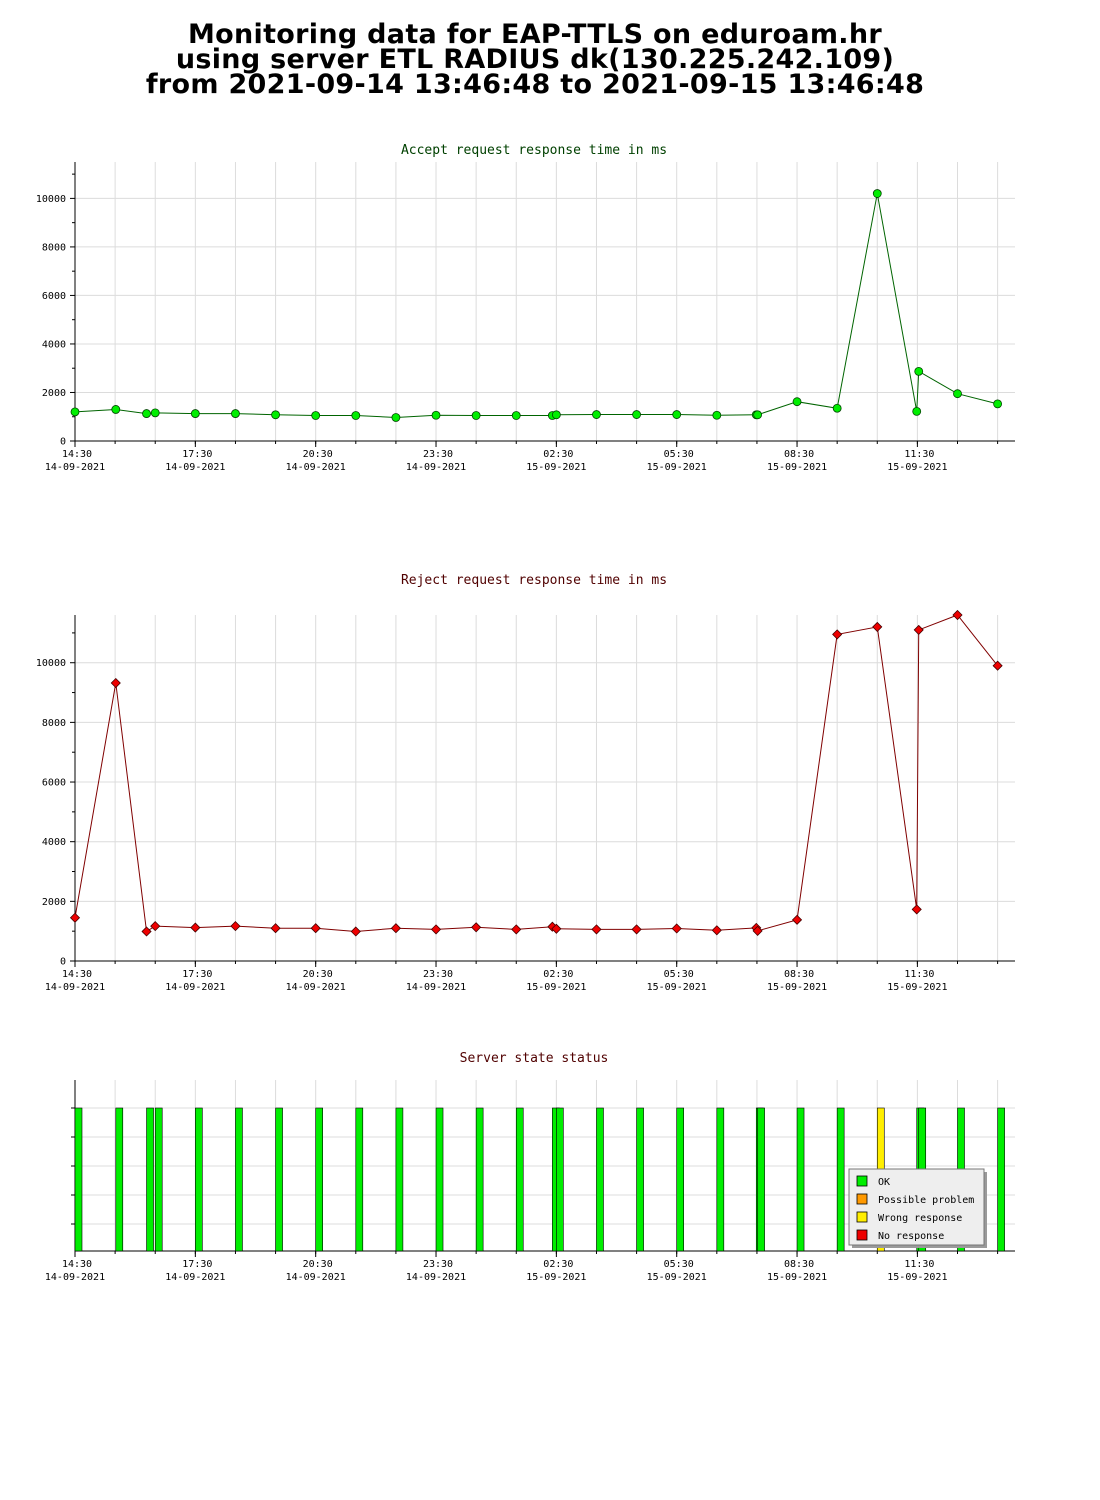 The image size is (1100, 1500). What do you see at coordinates (197, 974) in the screenshot?
I see `x-tick-label-time: 17:30` at bounding box center [197, 974].